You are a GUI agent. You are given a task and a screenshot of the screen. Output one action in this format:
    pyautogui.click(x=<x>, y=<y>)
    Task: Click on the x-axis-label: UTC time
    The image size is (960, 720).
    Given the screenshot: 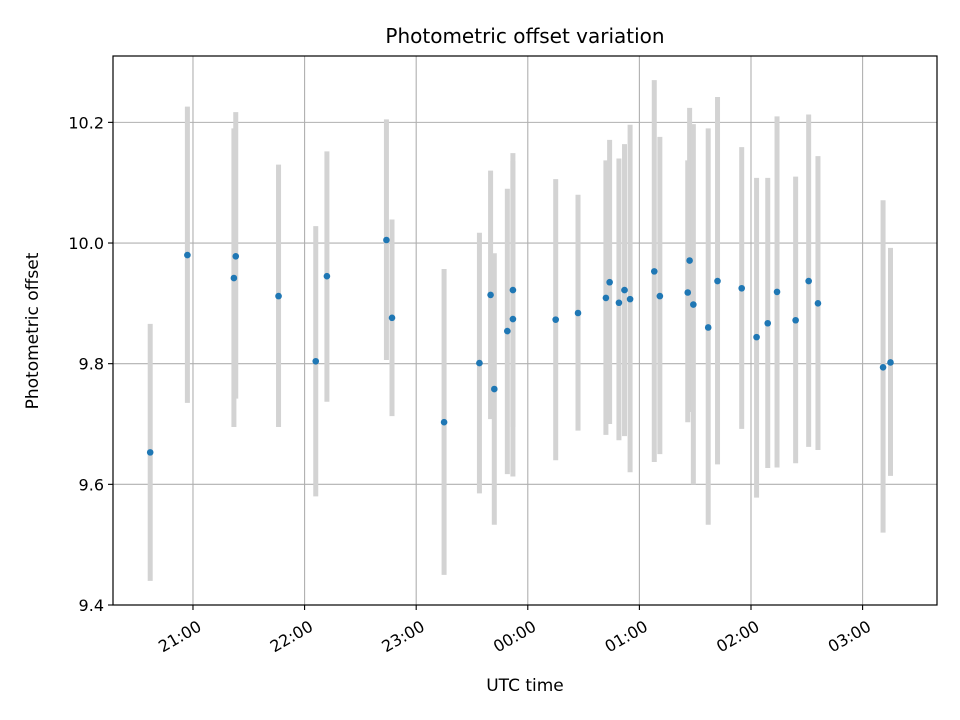 What is the action you would take?
    pyautogui.click(x=525, y=686)
    